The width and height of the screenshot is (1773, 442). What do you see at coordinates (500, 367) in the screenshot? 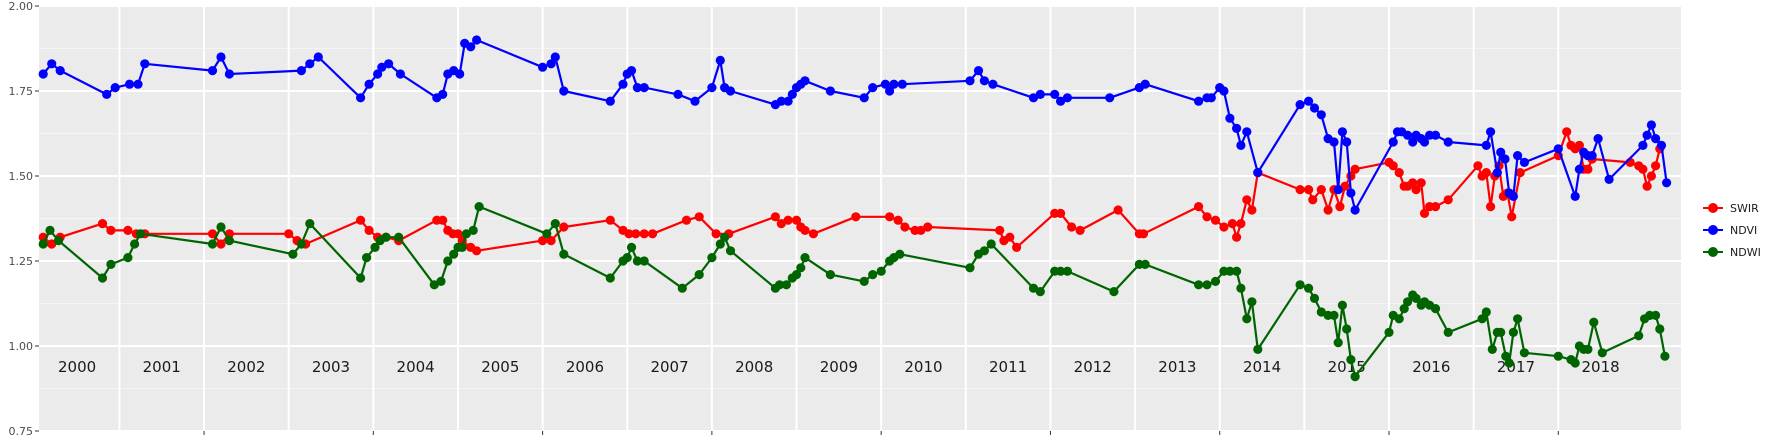
I see `year-label: 2005` at bounding box center [500, 367].